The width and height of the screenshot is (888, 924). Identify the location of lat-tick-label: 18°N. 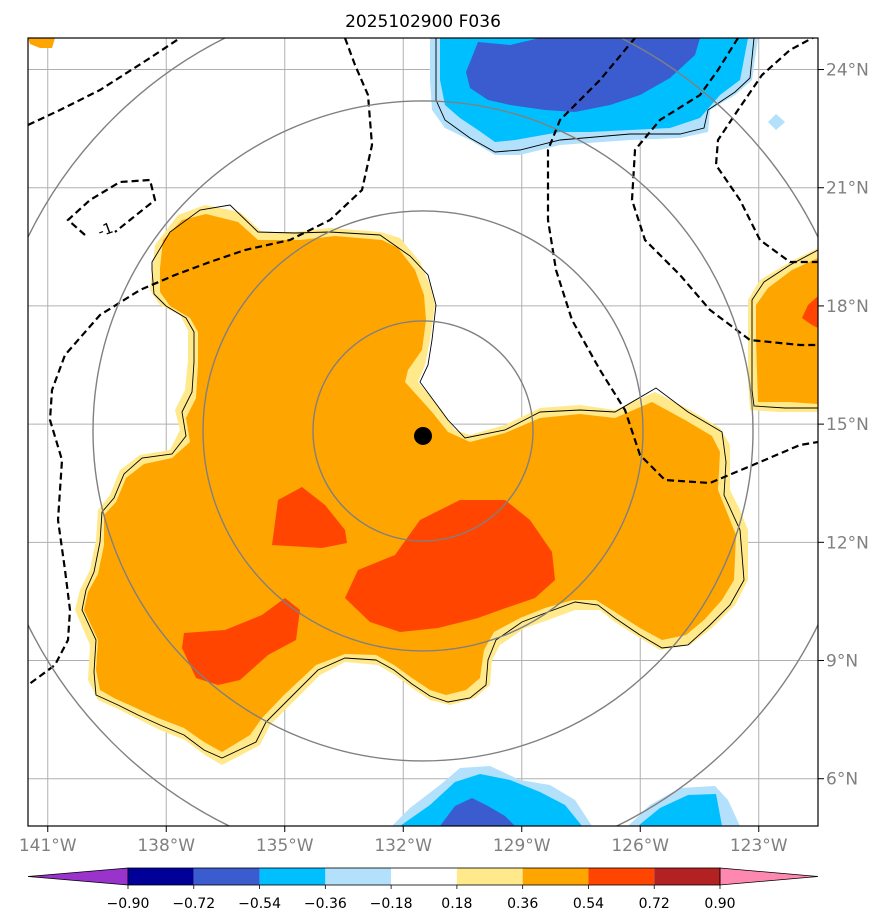
(847, 307).